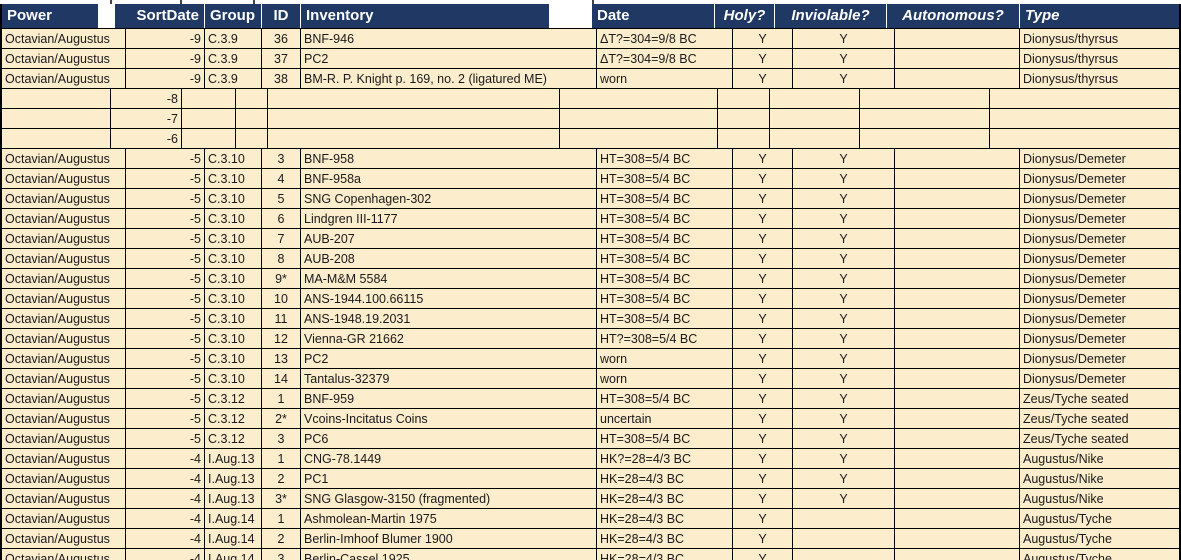 This screenshot has width=1181, height=560. Describe the element at coordinates (233, 16) in the screenshot. I see `header-cell-group: Group` at that location.